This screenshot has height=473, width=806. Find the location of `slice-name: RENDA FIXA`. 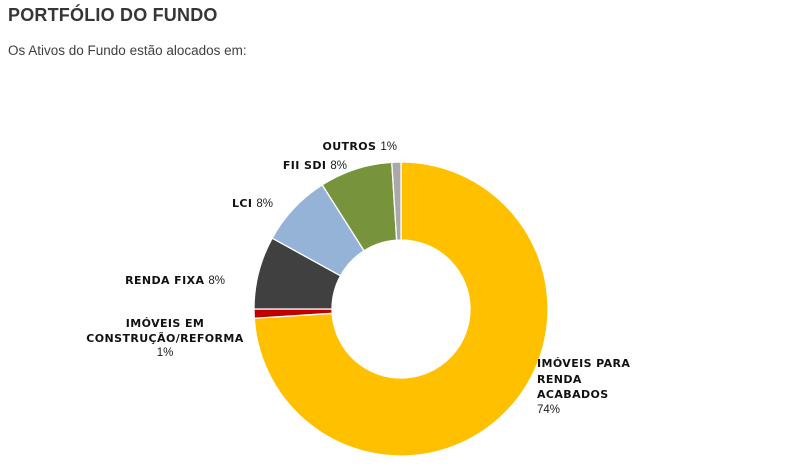

slice-name: RENDA FIXA is located at coordinates (165, 280).